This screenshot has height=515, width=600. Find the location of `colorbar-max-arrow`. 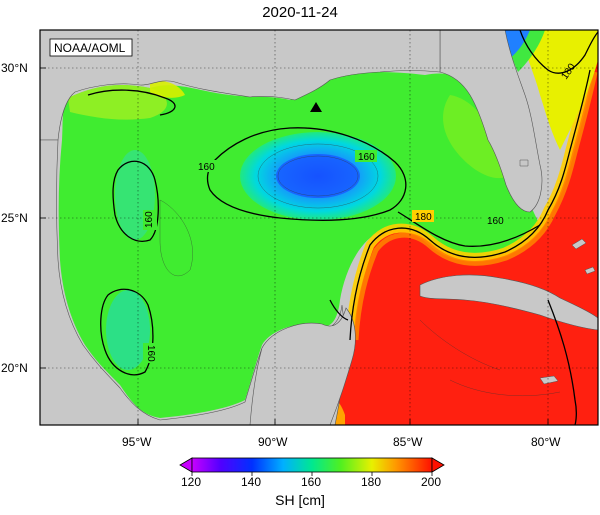

colorbar-max-arrow is located at coordinates (438, 465).